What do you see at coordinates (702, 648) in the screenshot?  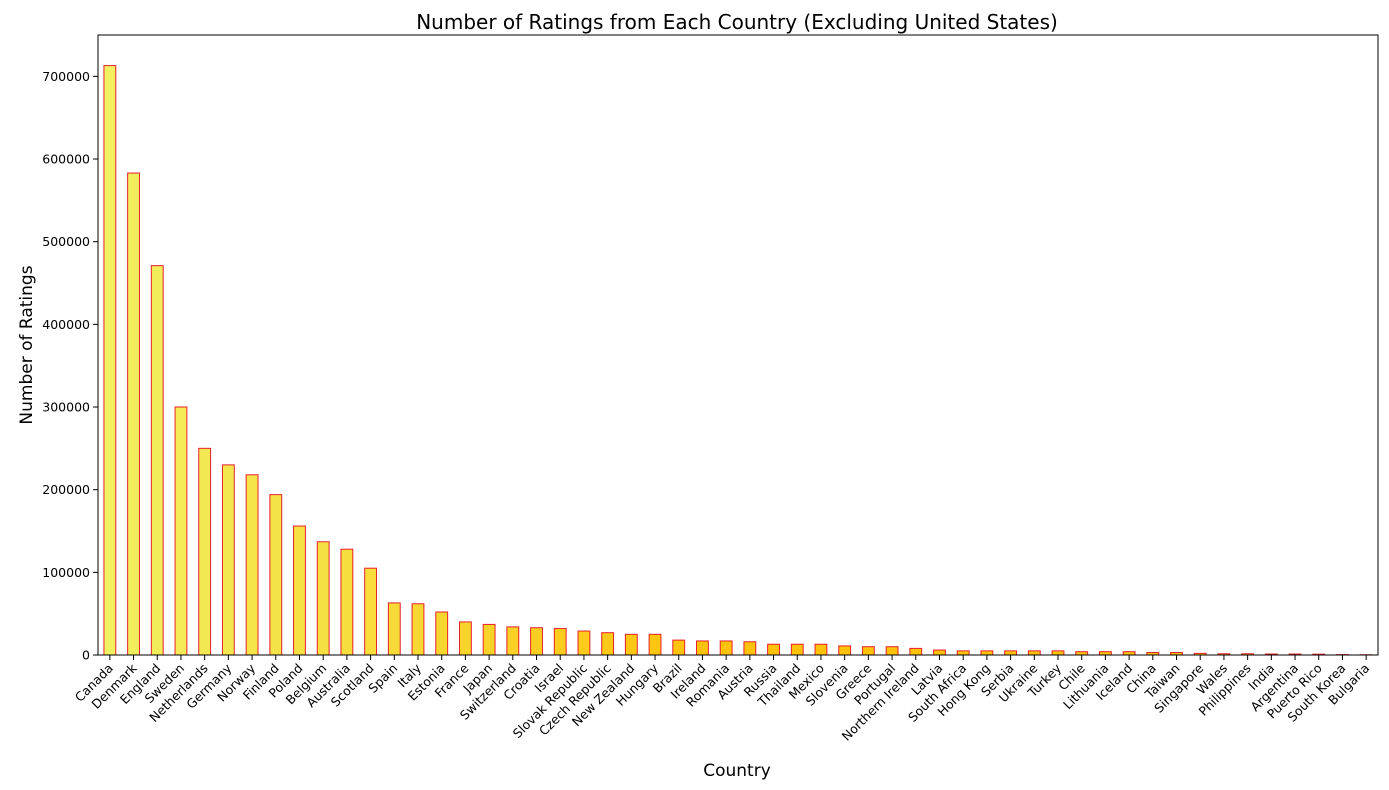 I see `bar-ireland` at bounding box center [702, 648].